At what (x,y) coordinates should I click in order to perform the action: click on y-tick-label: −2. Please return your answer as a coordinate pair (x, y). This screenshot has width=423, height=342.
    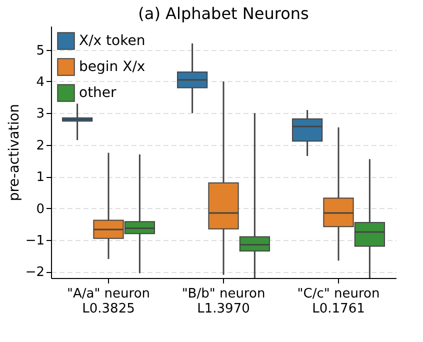
    Looking at the image, I should click on (34, 272).